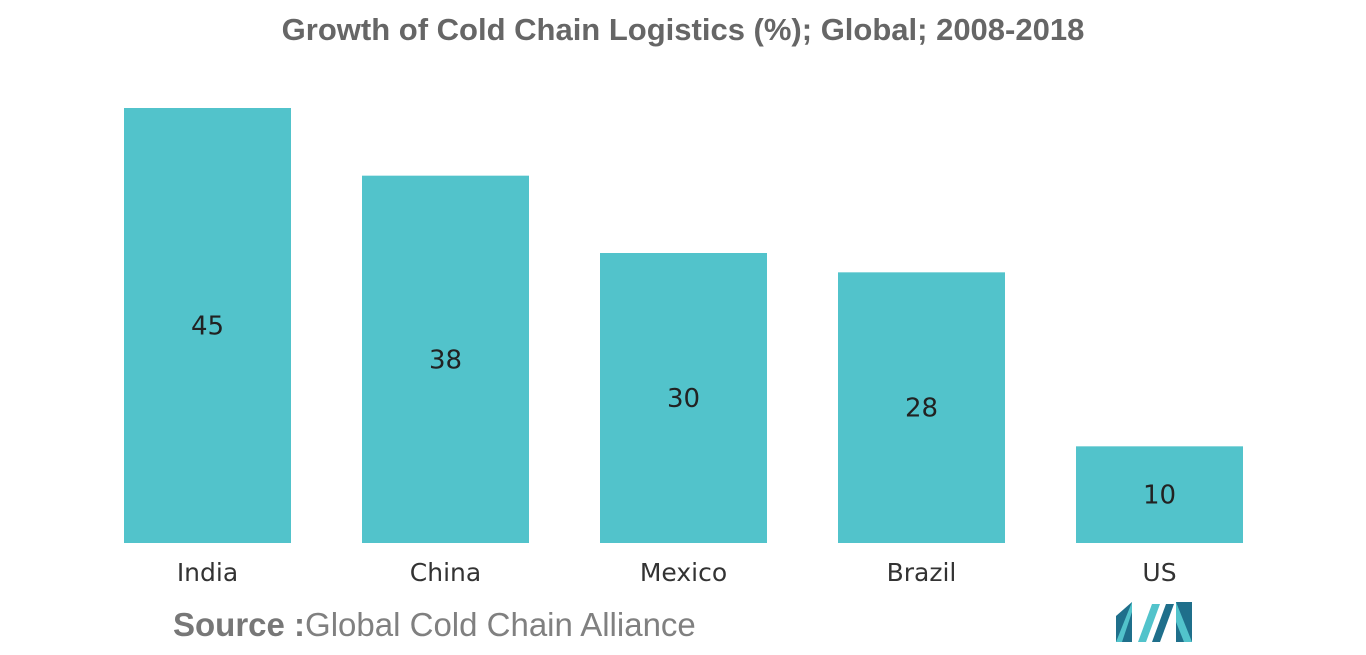 The height and width of the screenshot is (655, 1366). I want to click on logo-mid-shape, so click(1149, 623).